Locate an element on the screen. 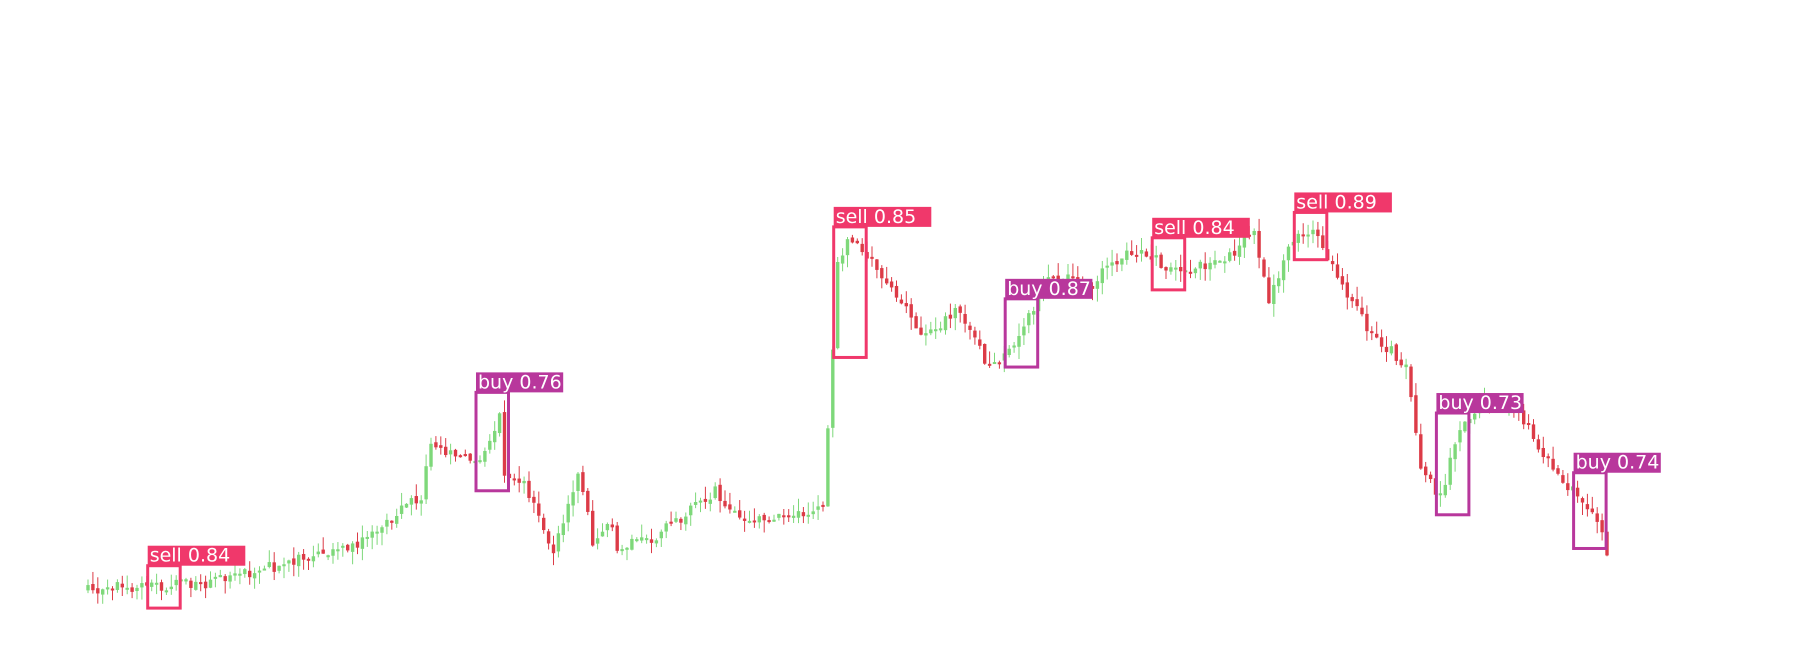 The height and width of the screenshot is (650, 1800). detection-label: sell 0.85 is located at coordinates (876, 217).